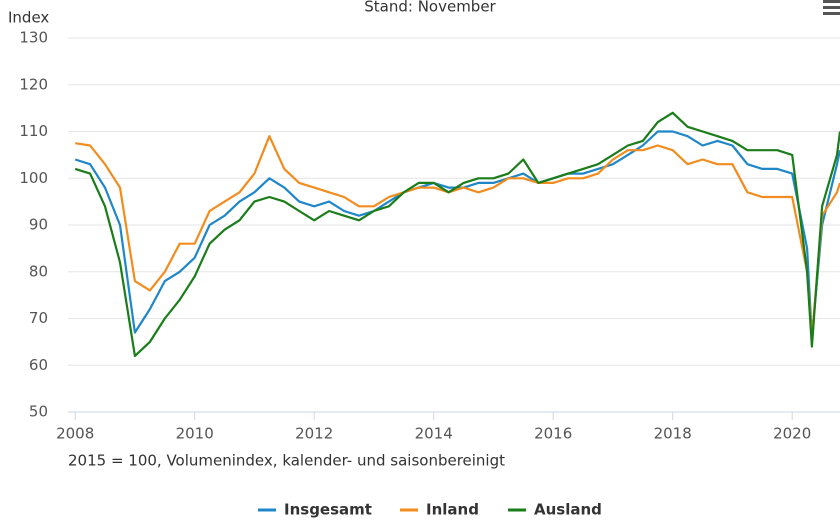 The image size is (840, 520). I want to click on y-tick-label: 90, so click(38, 225).